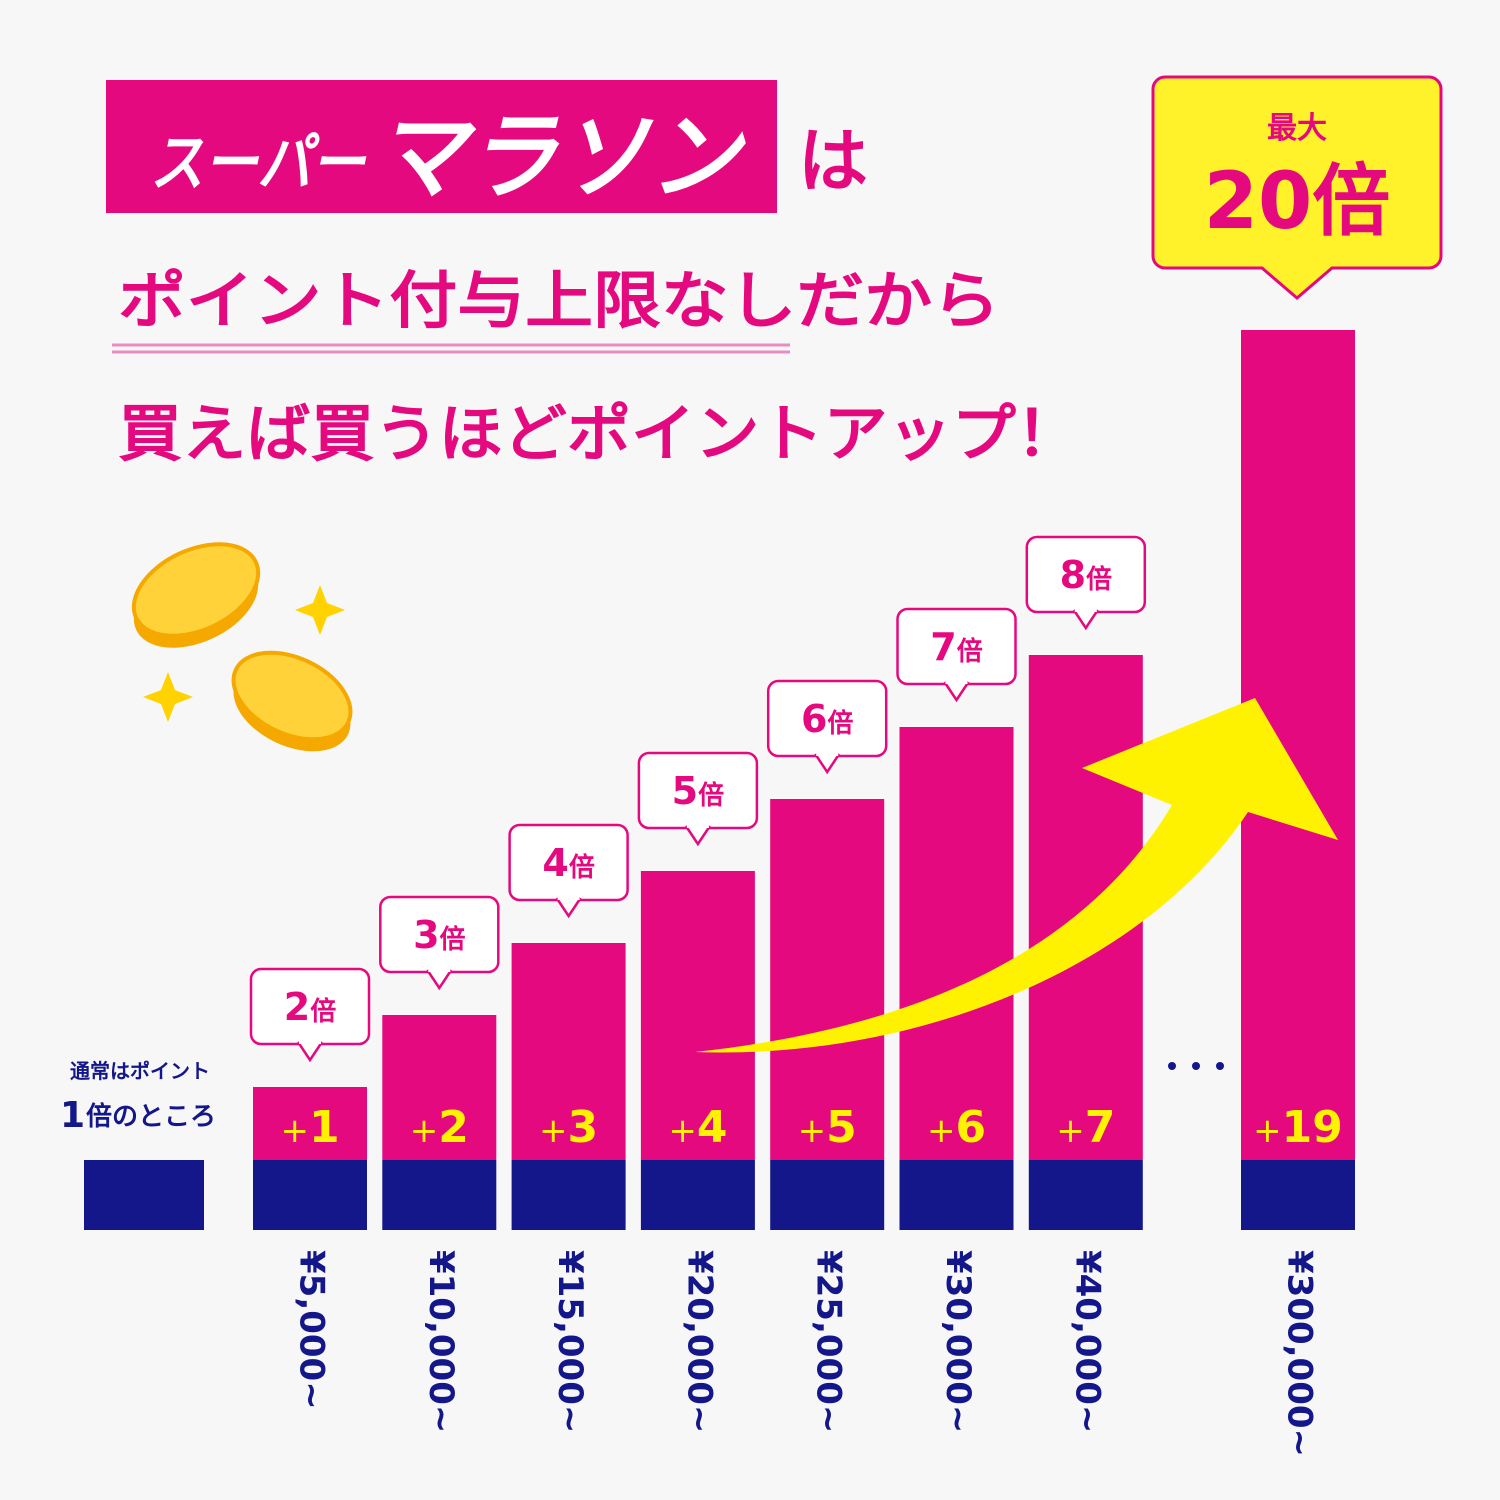 The width and height of the screenshot is (1500, 1500). Describe the element at coordinates (814, 719) in the screenshot. I see `multiplier-value: 6` at that location.